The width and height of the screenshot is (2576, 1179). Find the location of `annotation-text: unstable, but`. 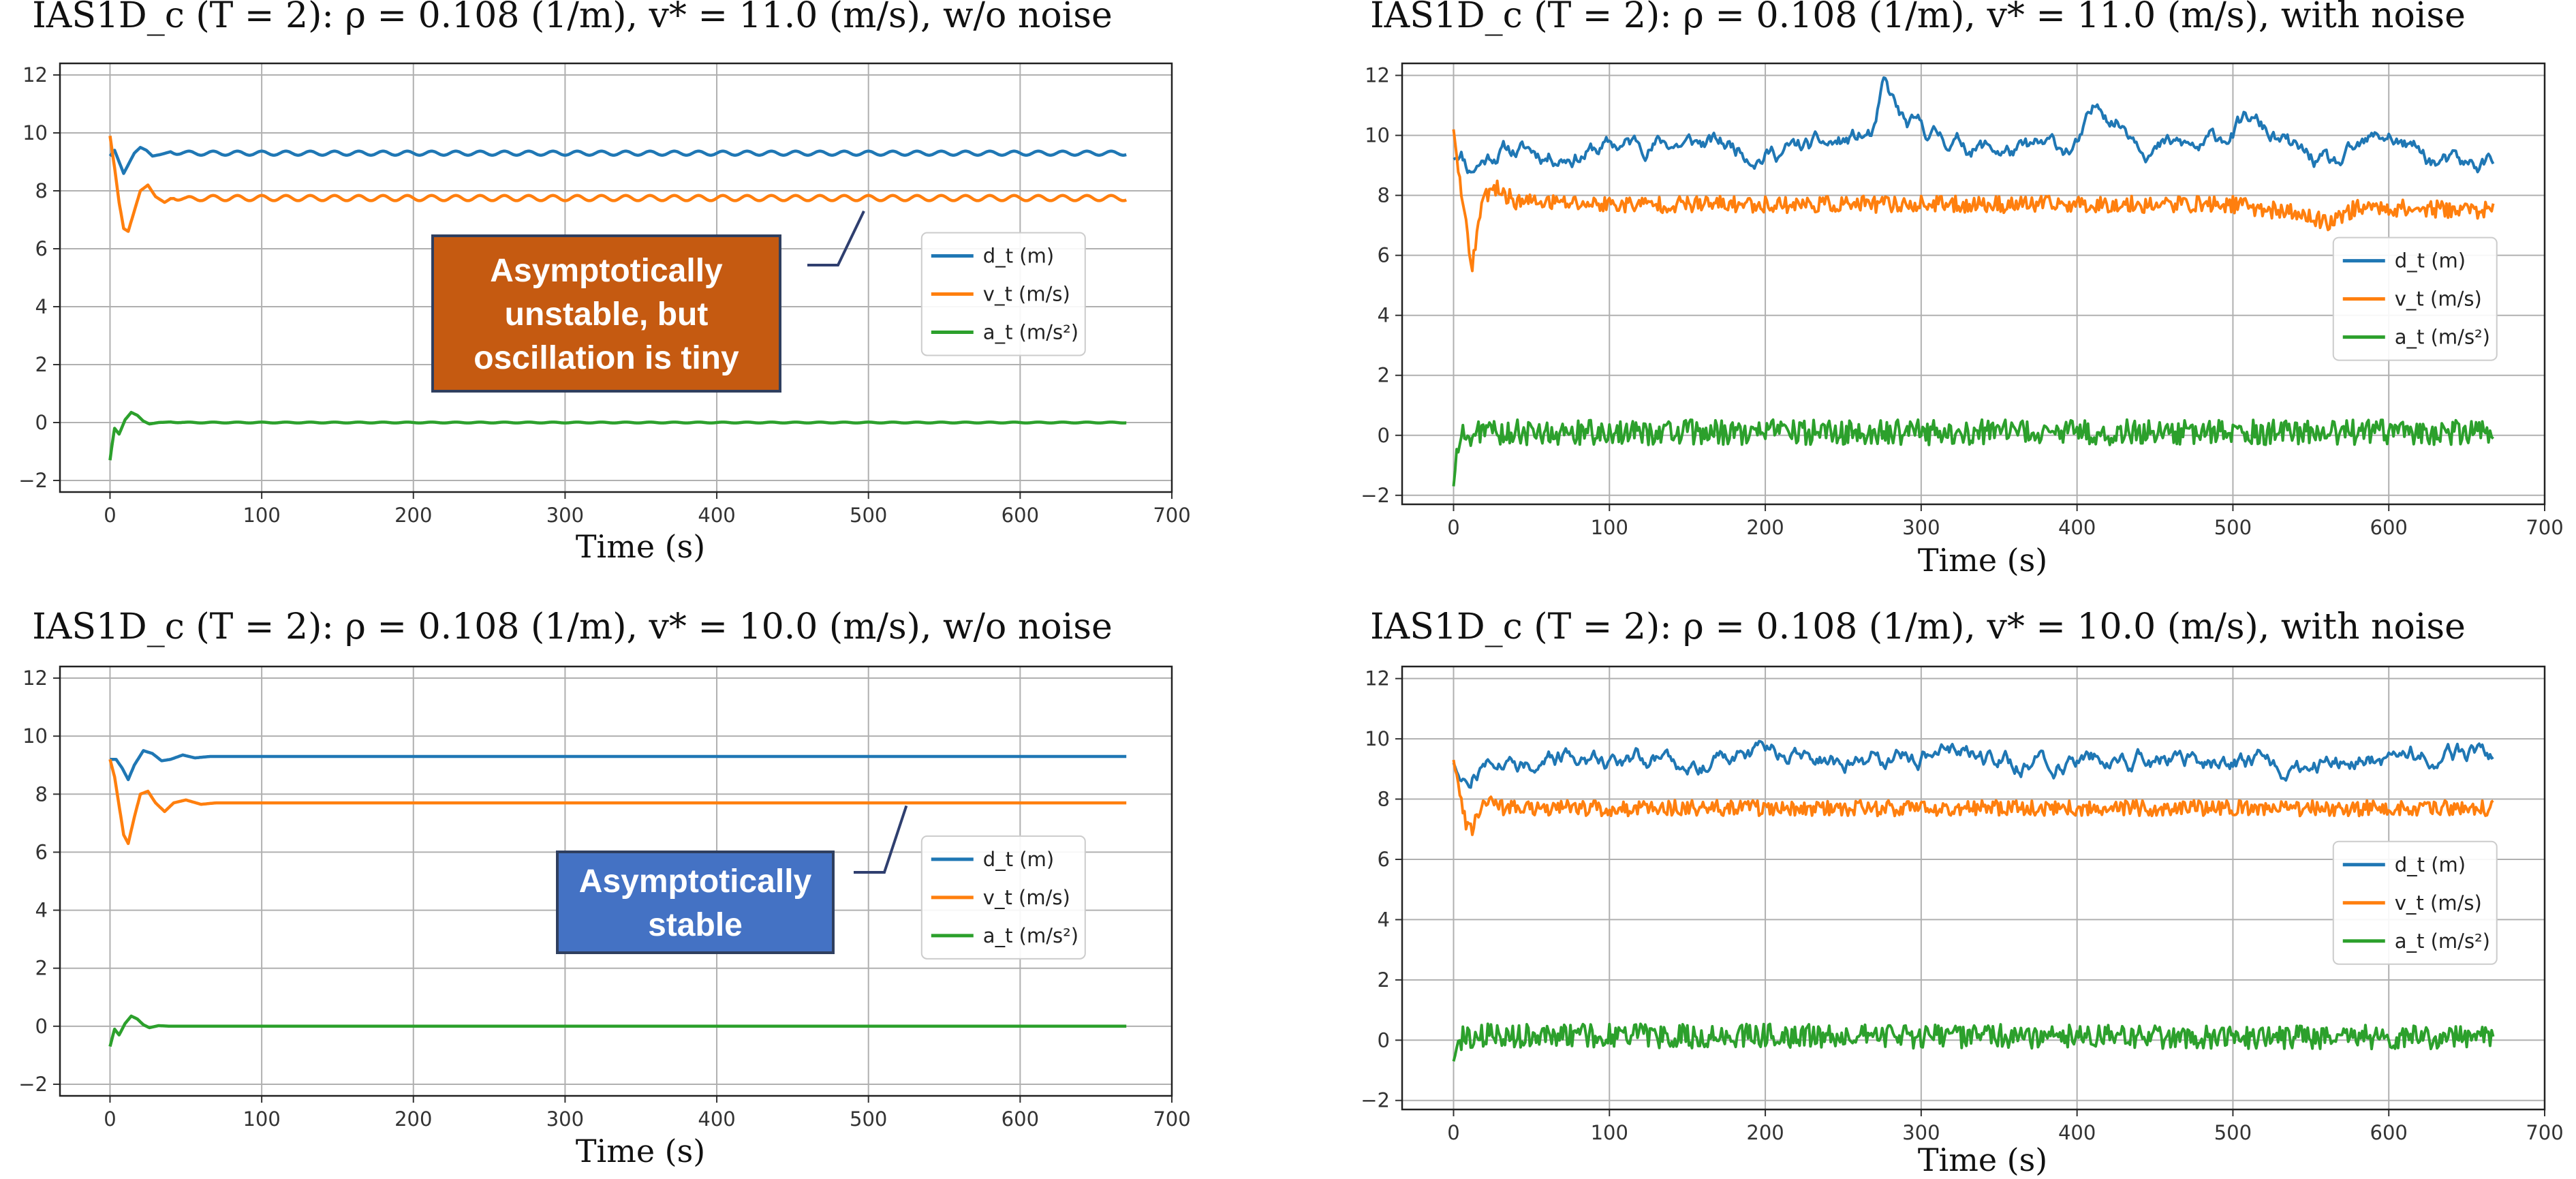

annotation-text: unstable, but is located at coordinates (607, 314).